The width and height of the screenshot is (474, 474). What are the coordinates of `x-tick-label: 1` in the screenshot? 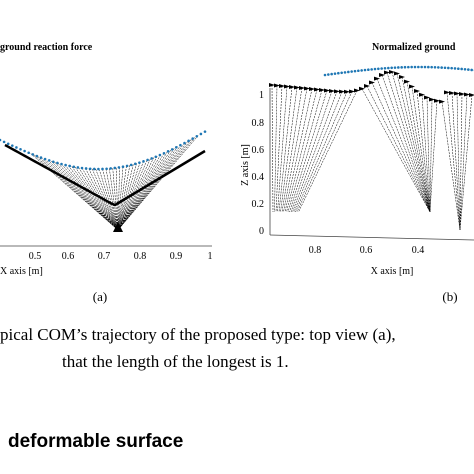 It's located at (210, 256).